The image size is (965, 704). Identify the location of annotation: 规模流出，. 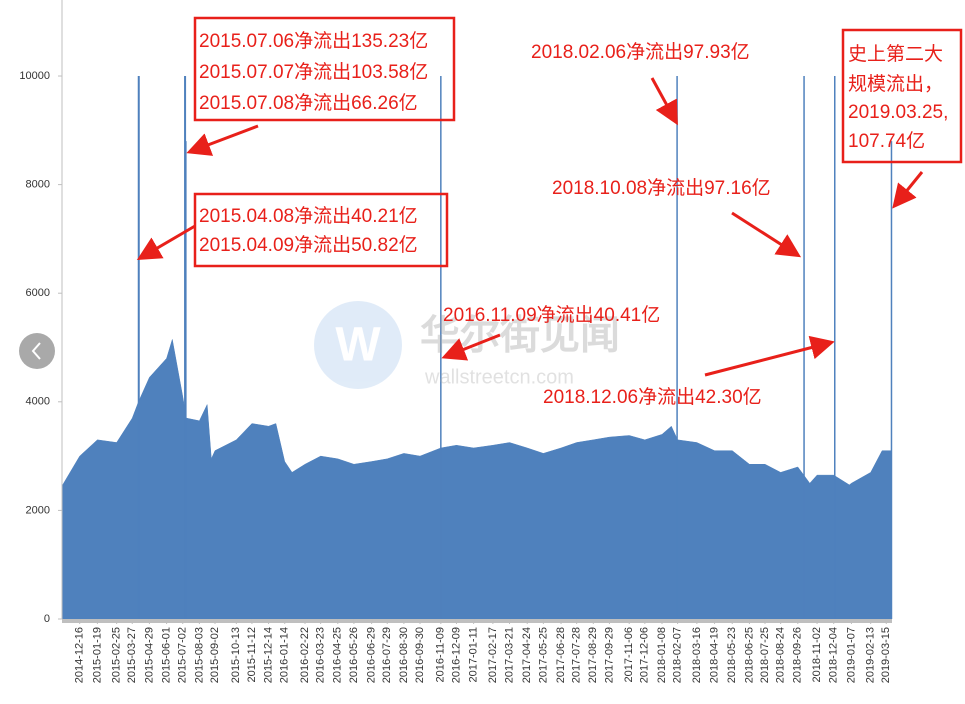
(895, 84).